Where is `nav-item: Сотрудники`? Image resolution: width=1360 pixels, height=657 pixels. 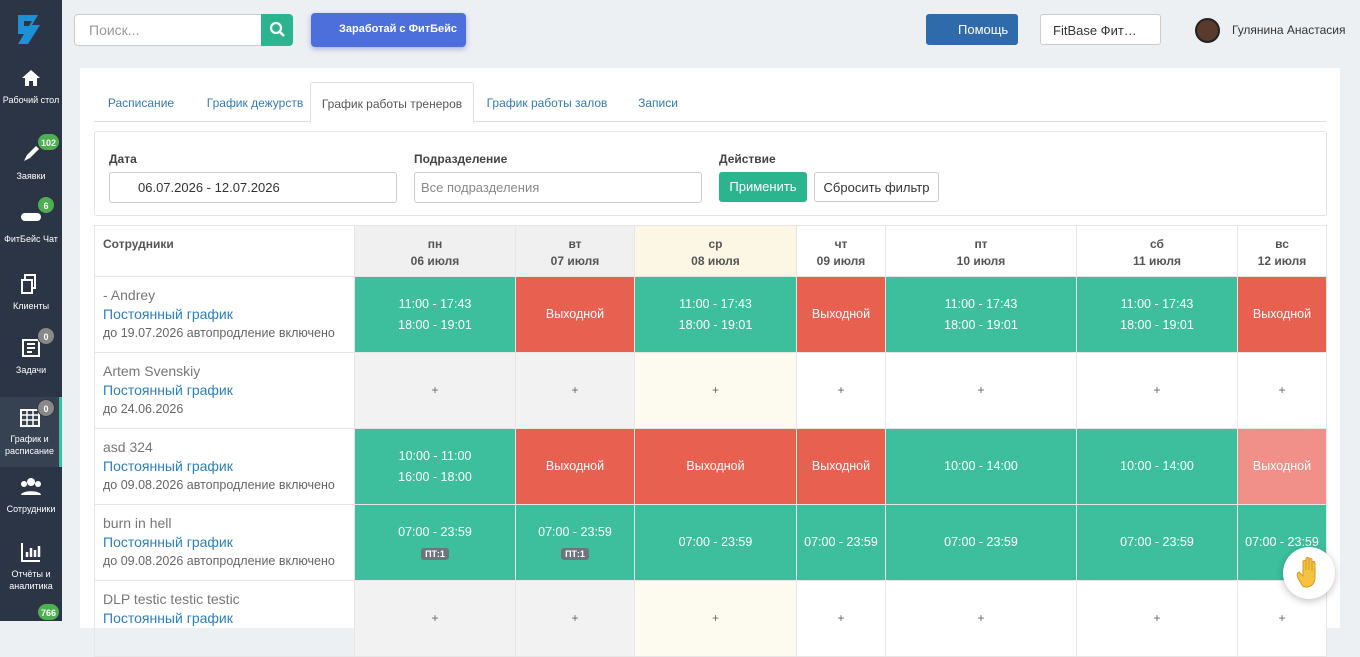 nav-item: Сотрудники is located at coordinates (31, 503).